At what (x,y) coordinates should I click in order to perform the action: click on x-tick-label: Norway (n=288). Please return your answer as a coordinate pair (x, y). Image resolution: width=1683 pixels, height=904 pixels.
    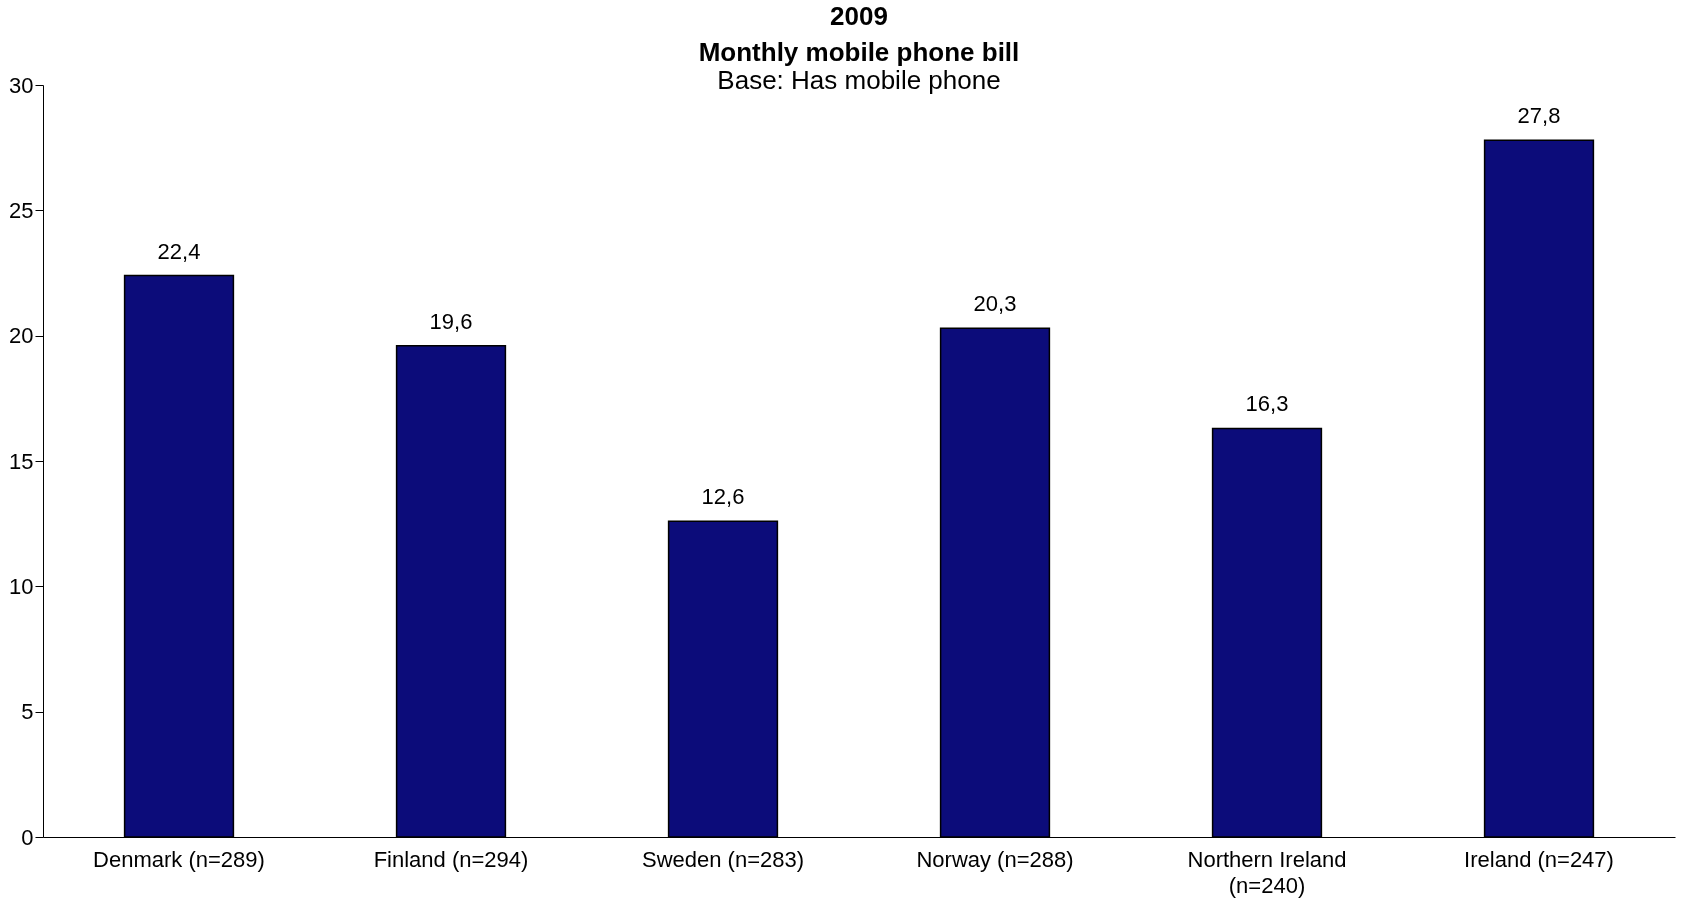
    Looking at the image, I should click on (995, 859).